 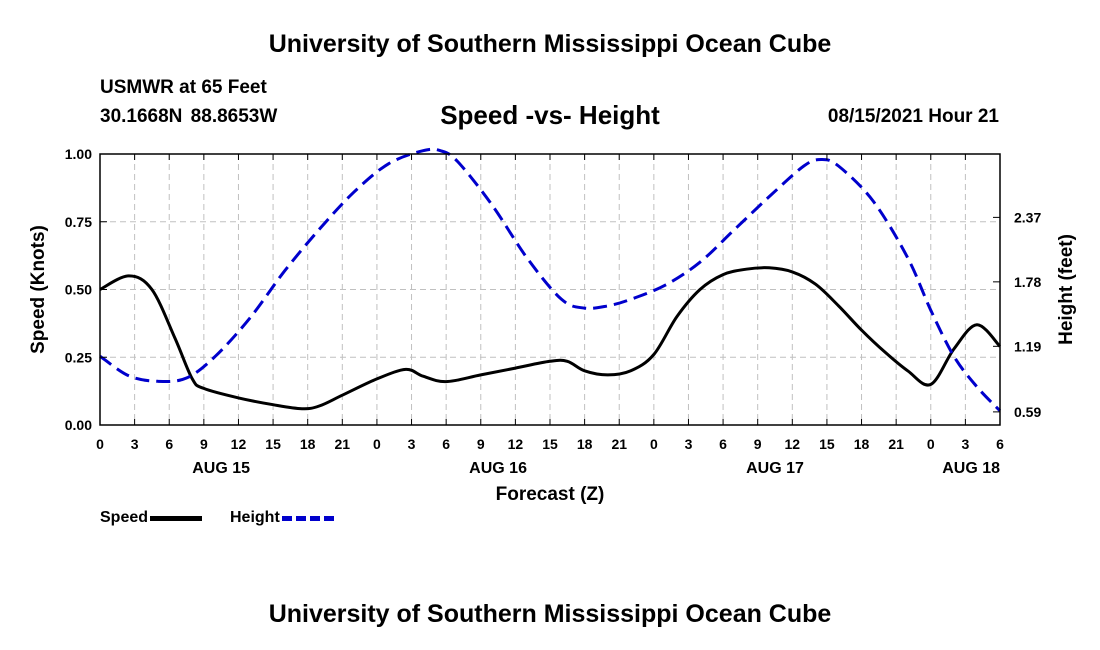 I want to click on chart-title: Speed -vs- Height, so click(x=550, y=115).